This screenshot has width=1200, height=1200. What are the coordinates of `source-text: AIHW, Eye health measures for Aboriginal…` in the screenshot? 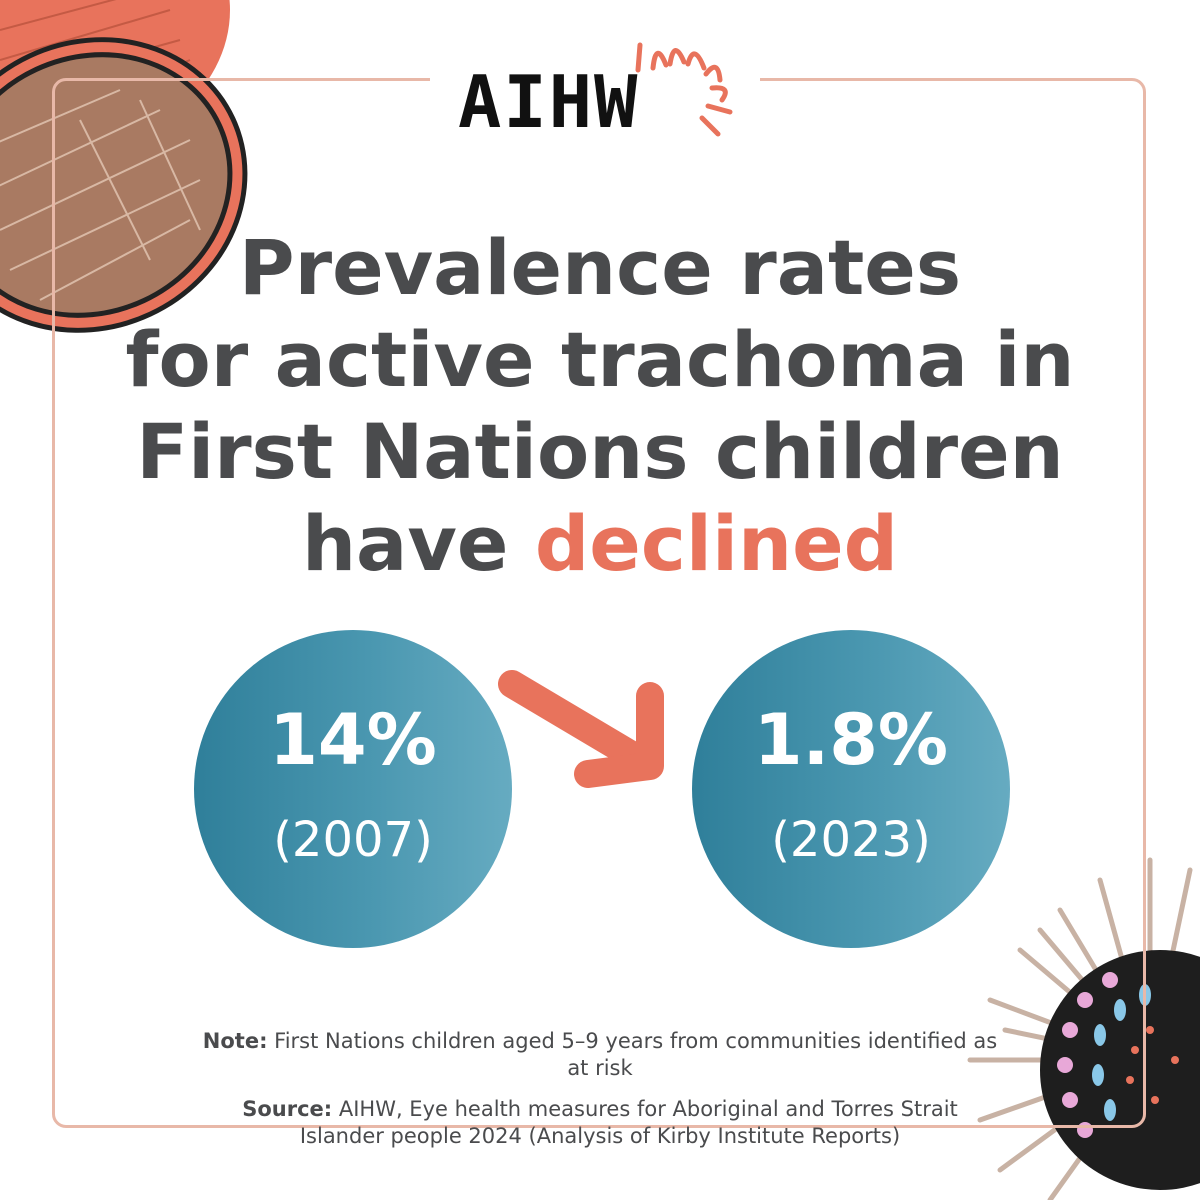 It's located at (628, 1122).